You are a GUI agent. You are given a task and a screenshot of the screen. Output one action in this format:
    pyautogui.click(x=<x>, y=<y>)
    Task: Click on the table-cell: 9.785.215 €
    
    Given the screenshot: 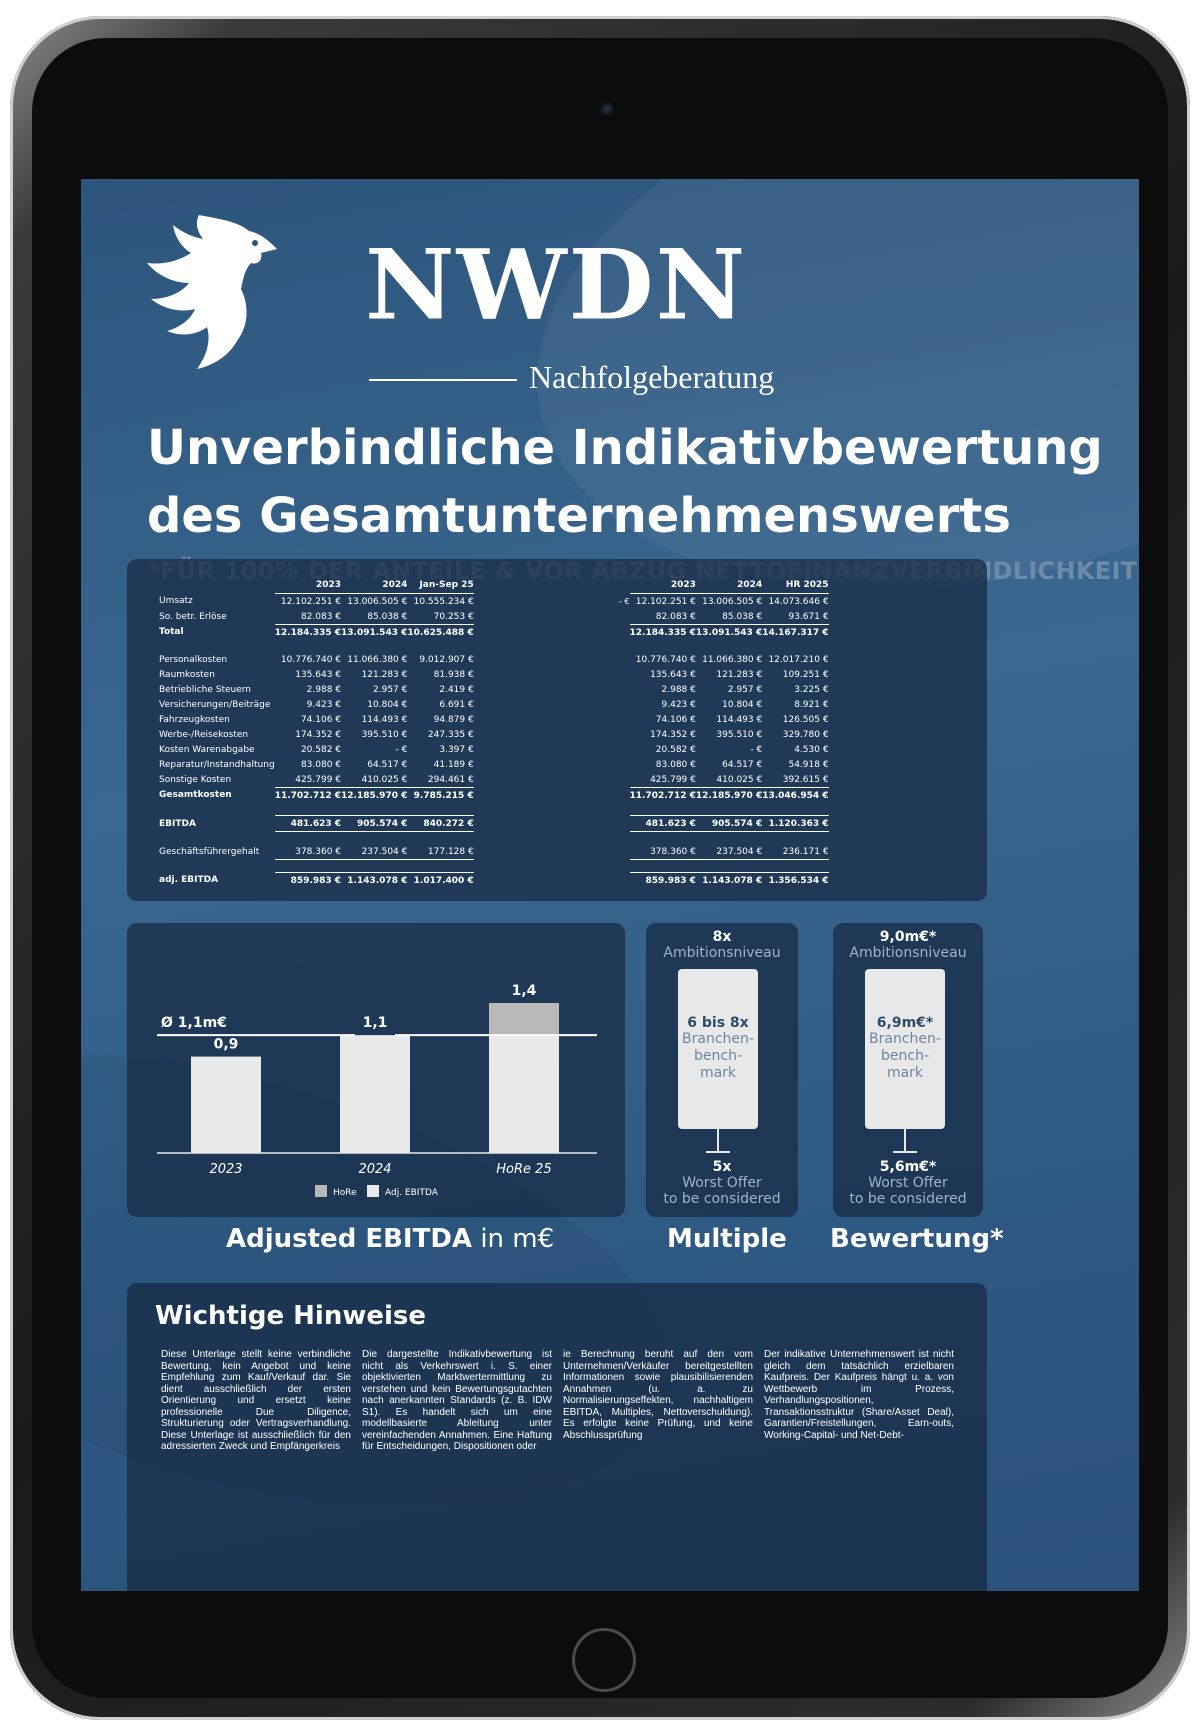 What is the action you would take?
    pyautogui.click(x=440, y=795)
    